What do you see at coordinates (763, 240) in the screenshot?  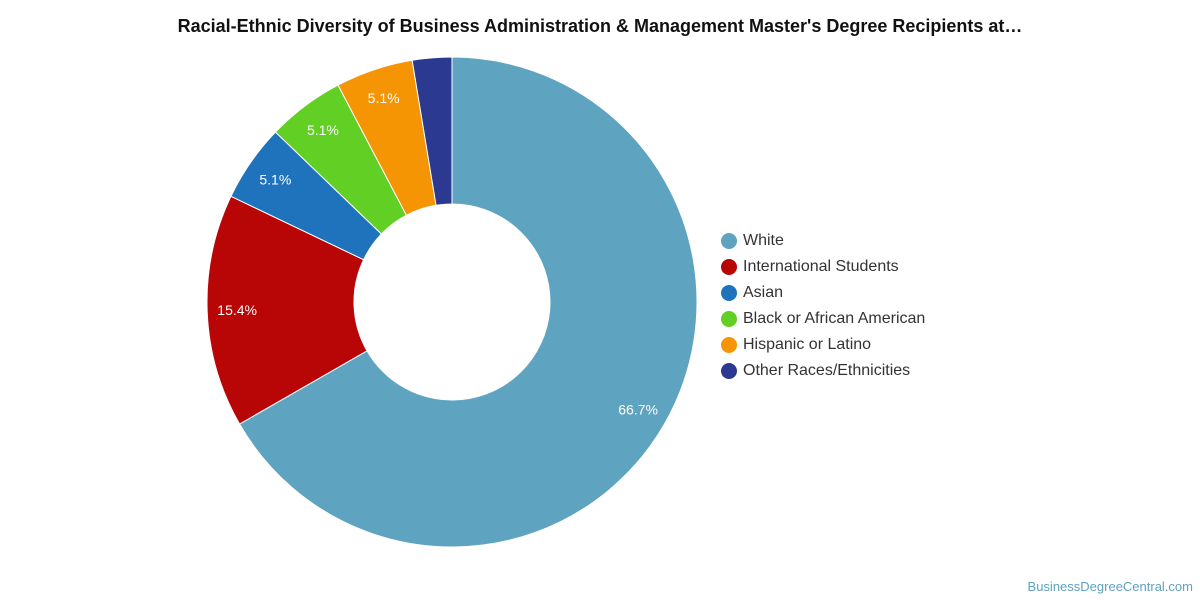 I see `legend-label: White` at bounding box center [763, 240].